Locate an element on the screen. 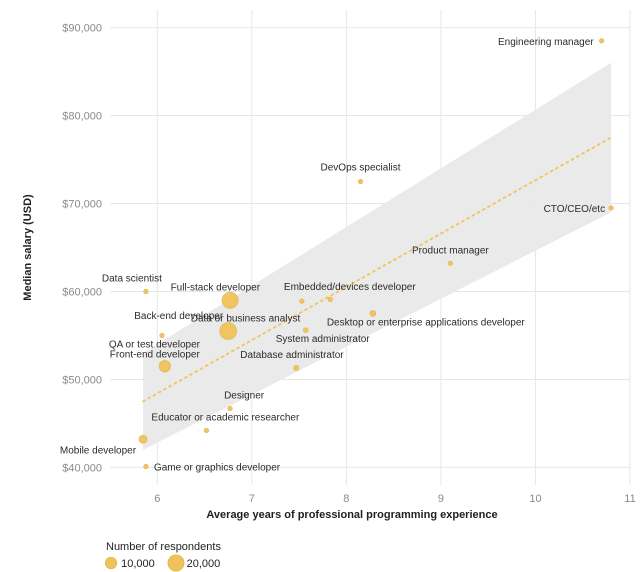 The width and height of the screenshot is (640, 572). y-tick-label: $50,000 is located at coordinates (82, 380).